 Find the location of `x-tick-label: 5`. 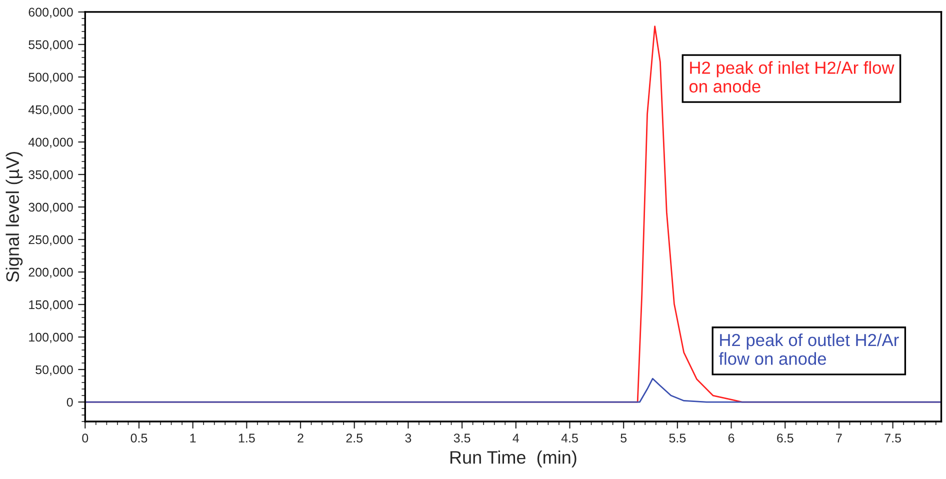

x-tick-label: 5 is located at coordinates (623, 438).